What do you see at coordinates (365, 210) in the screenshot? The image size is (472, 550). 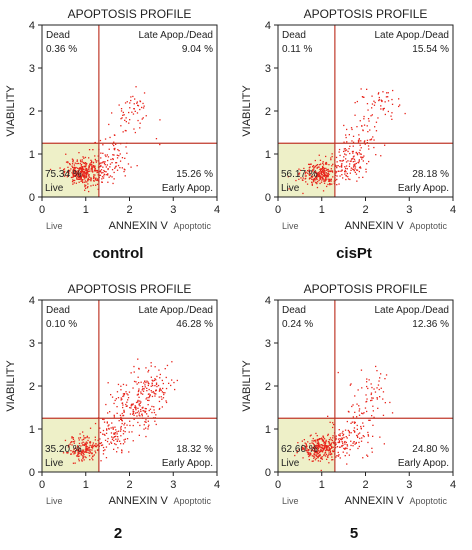 I see `x-tick-label: 2` at bounding box center [365, 210].